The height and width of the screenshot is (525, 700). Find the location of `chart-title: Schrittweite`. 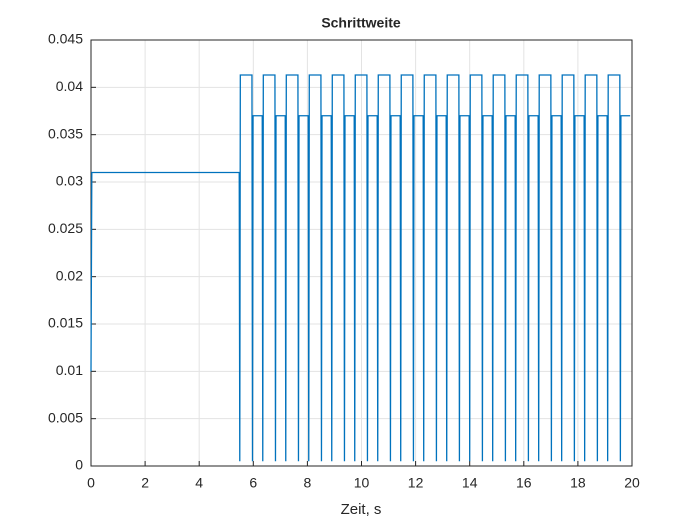

chart-title: Schrittweite is located at coordinates (361, 23).